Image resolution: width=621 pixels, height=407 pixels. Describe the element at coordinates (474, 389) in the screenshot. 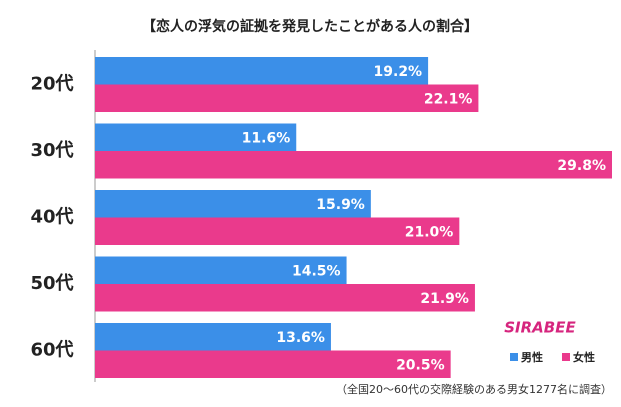

I see `footnote: （全国20～60代の交際経験のある男女1277名に調査）` at that location.